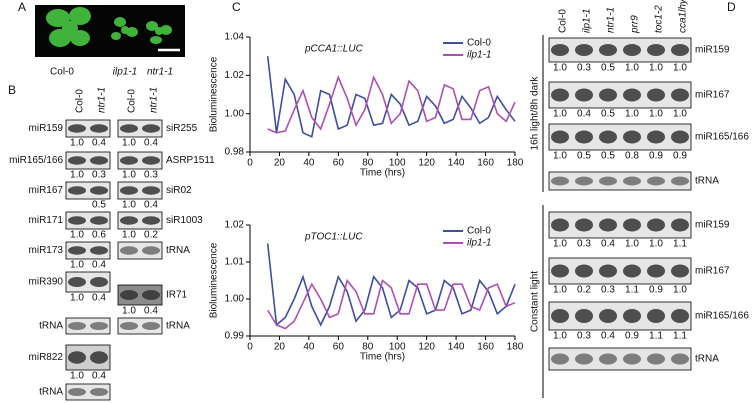  What do you see at coordinates (368, 347) in the screenshot?
I see `x-tick-label: 80` at bounding box center [368, 347].